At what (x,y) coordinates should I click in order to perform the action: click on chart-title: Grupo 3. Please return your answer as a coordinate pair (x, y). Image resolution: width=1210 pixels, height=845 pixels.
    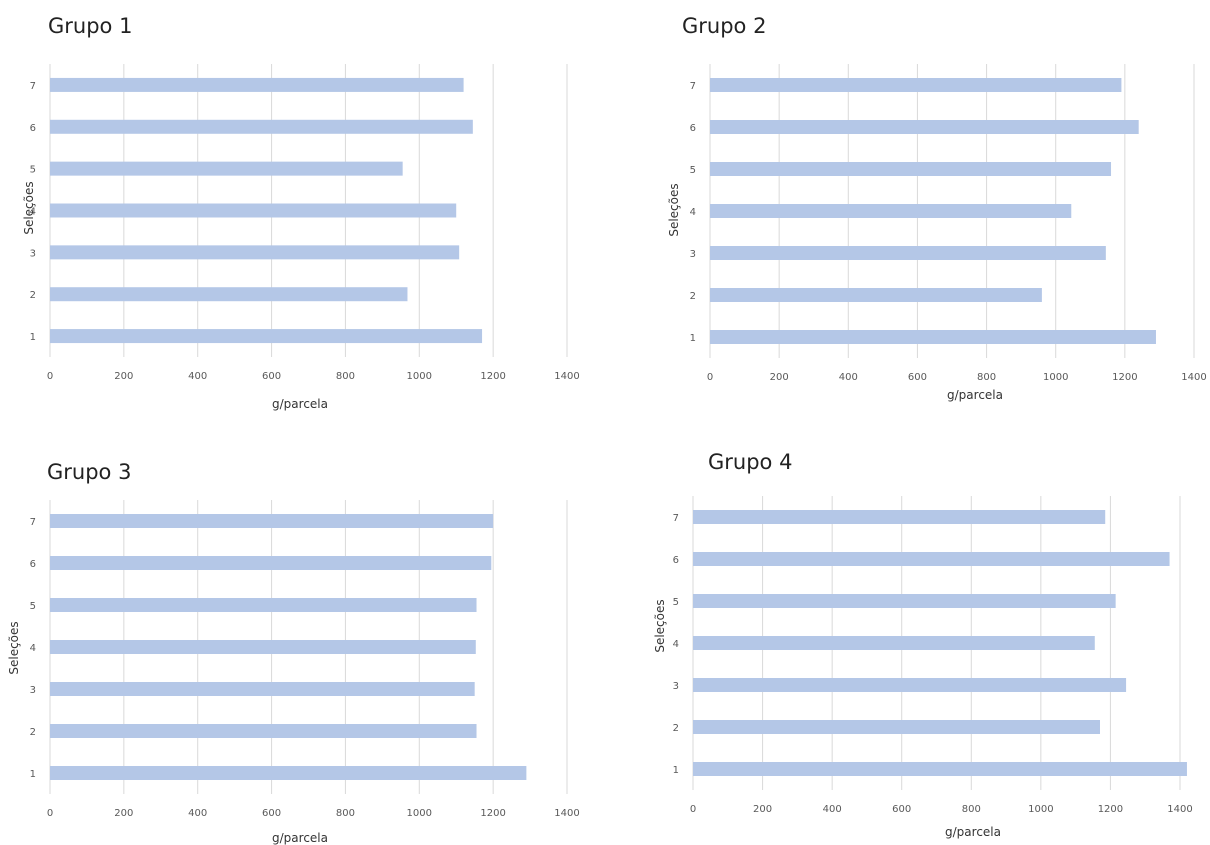
    Looking at the image, I should click on (89, 472).